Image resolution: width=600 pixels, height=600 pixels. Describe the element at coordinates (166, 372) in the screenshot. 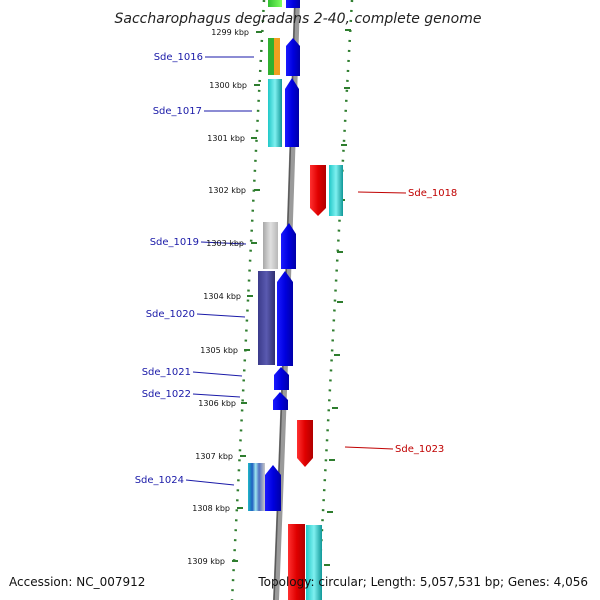

I see `gene-label: Sde_1021` at that location.